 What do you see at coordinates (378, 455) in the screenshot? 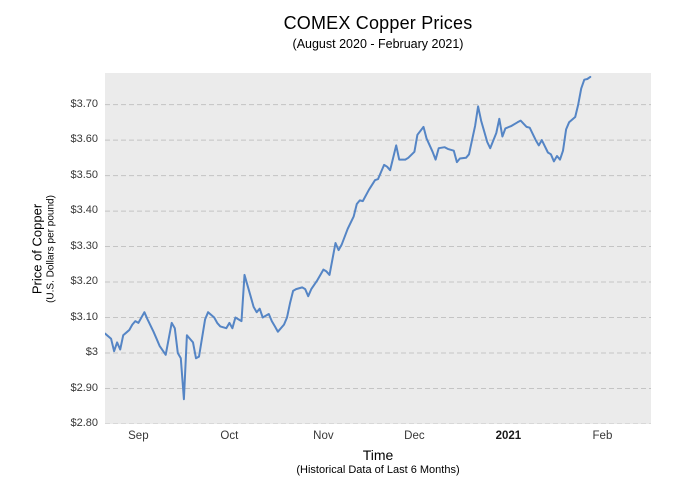
I see `x-axis-title: Time` at bounding box center [378, 455].